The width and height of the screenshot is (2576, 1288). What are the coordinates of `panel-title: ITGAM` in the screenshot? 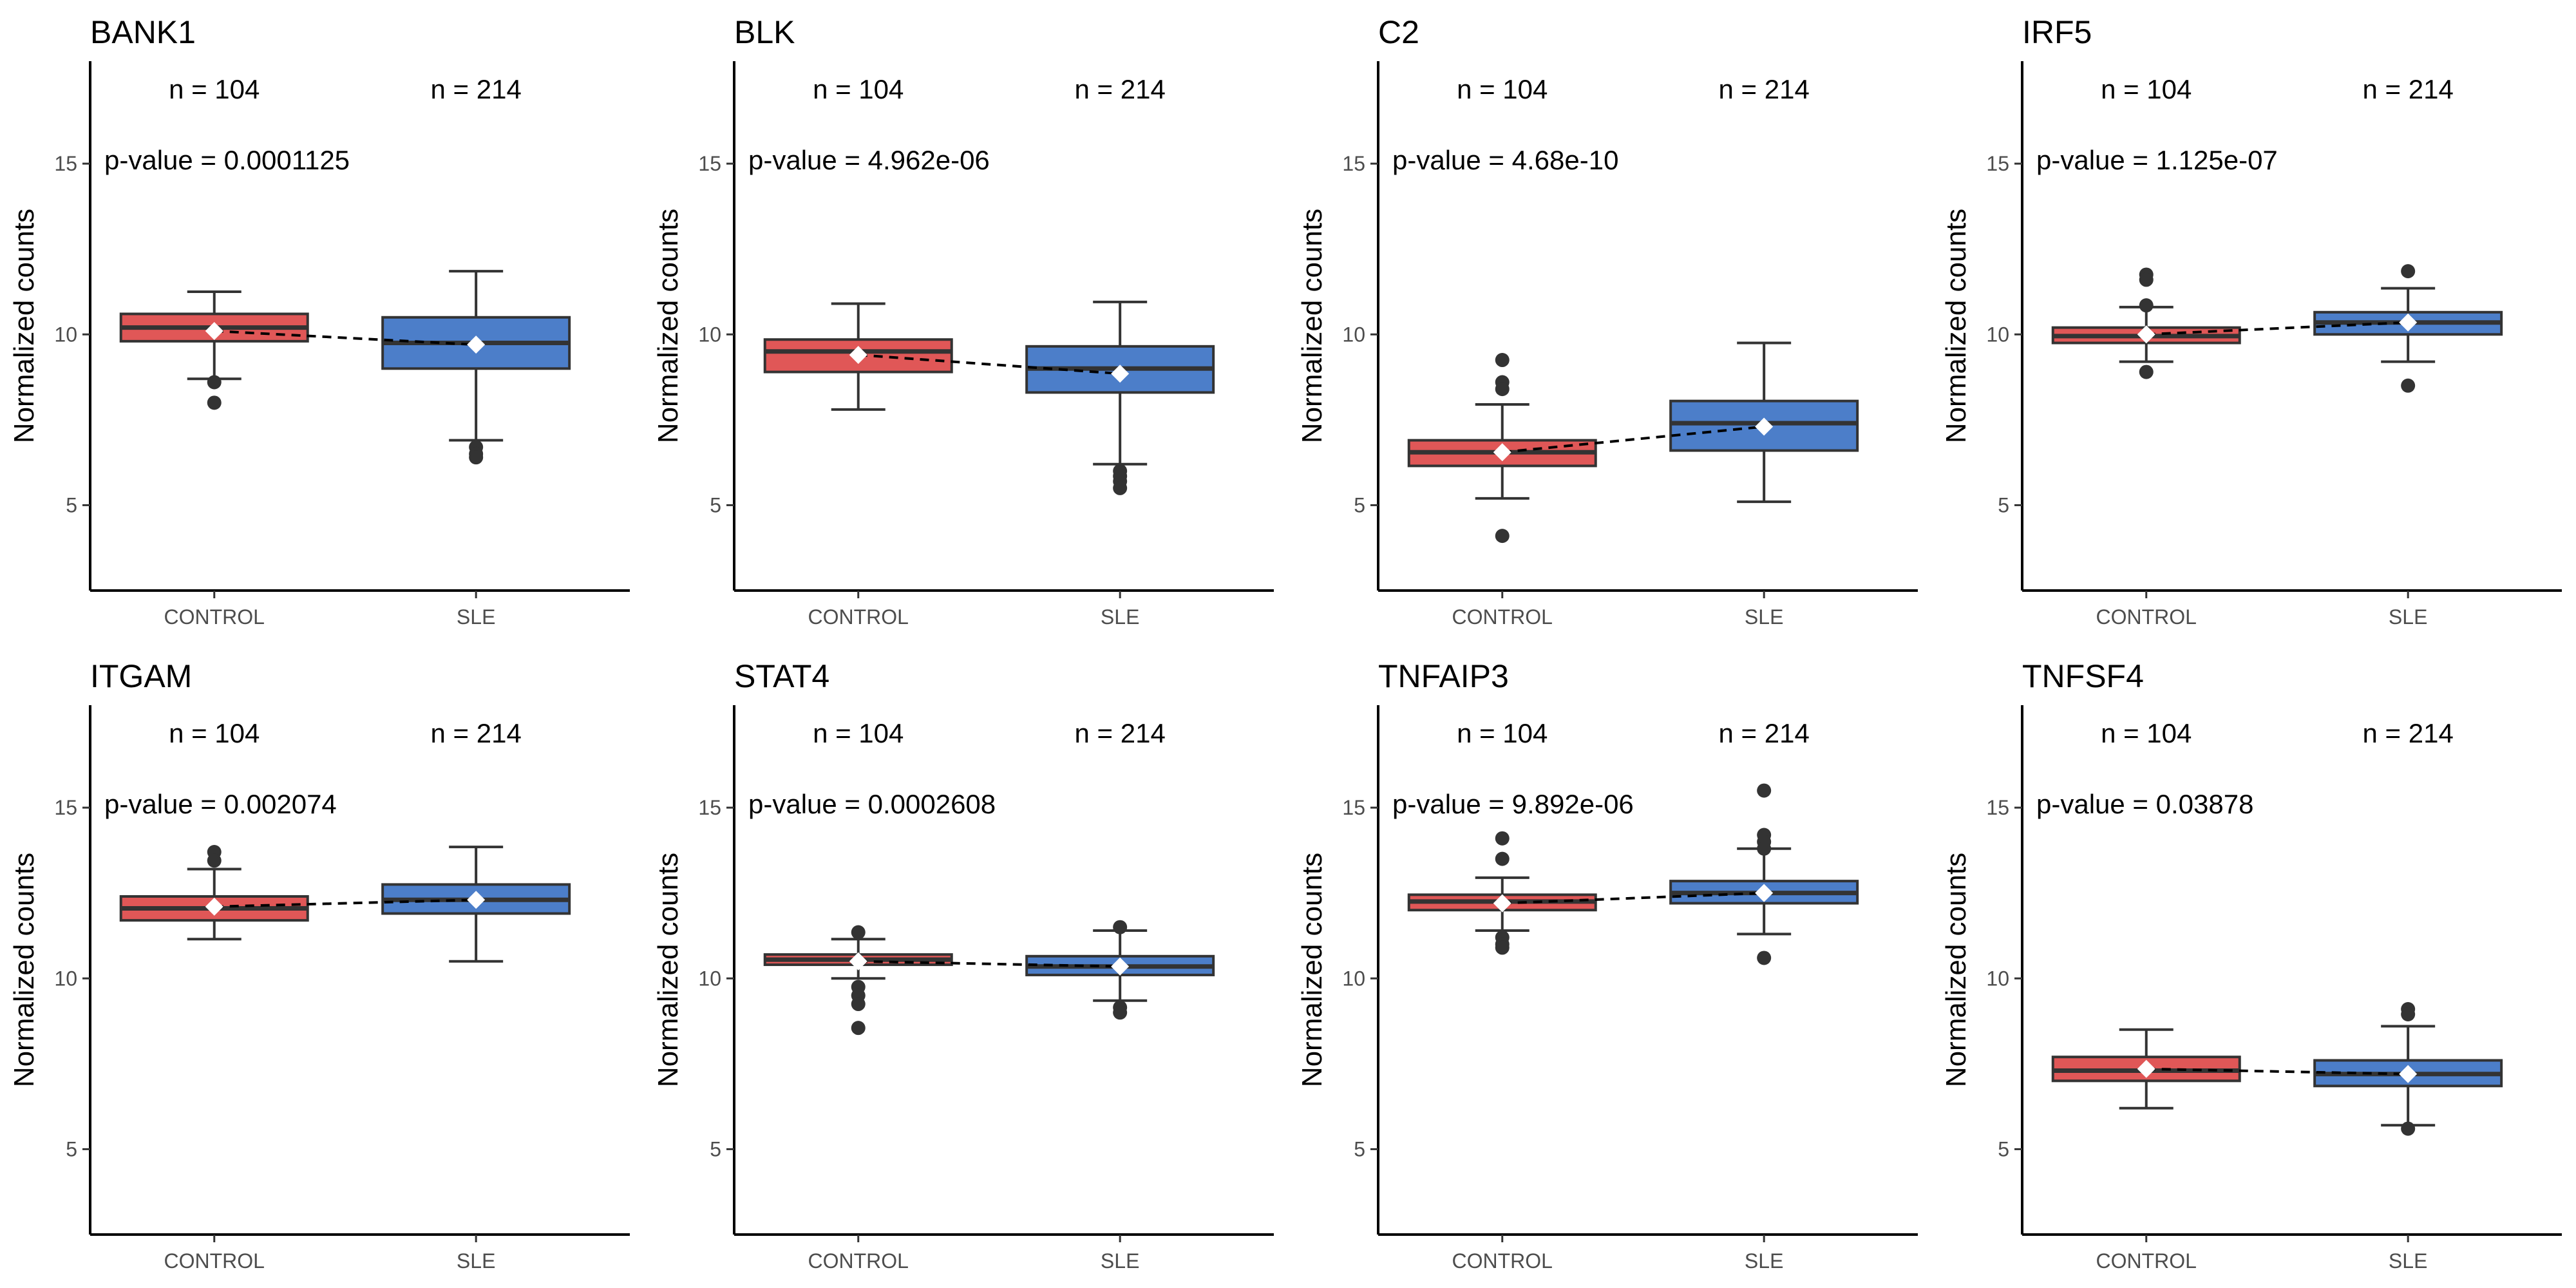 It's located at (141, 676).